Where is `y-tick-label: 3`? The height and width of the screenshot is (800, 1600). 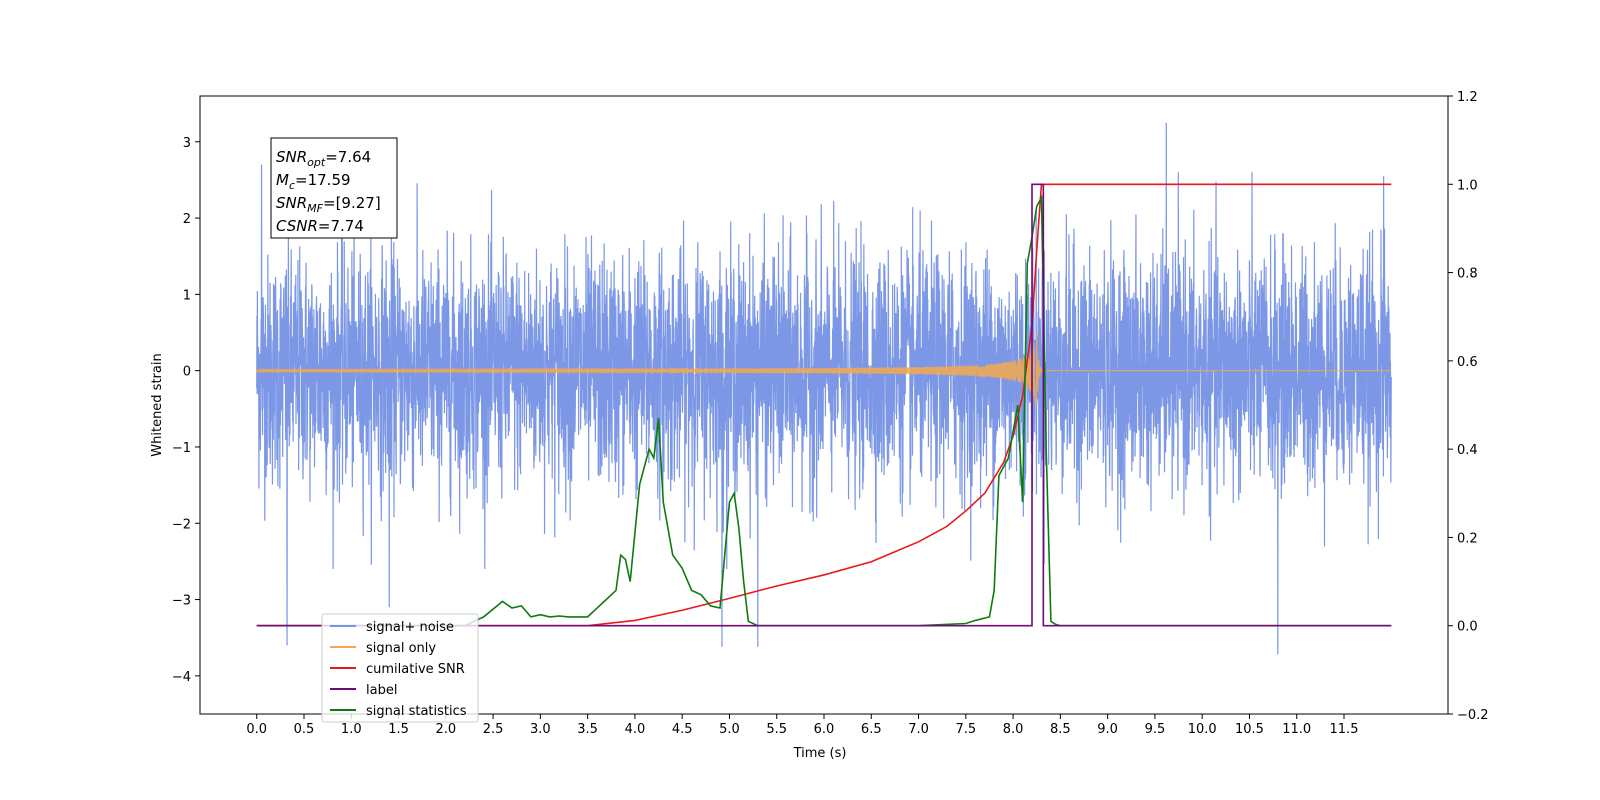 y-tick-label: 3 is located at coordinates (187, 143).